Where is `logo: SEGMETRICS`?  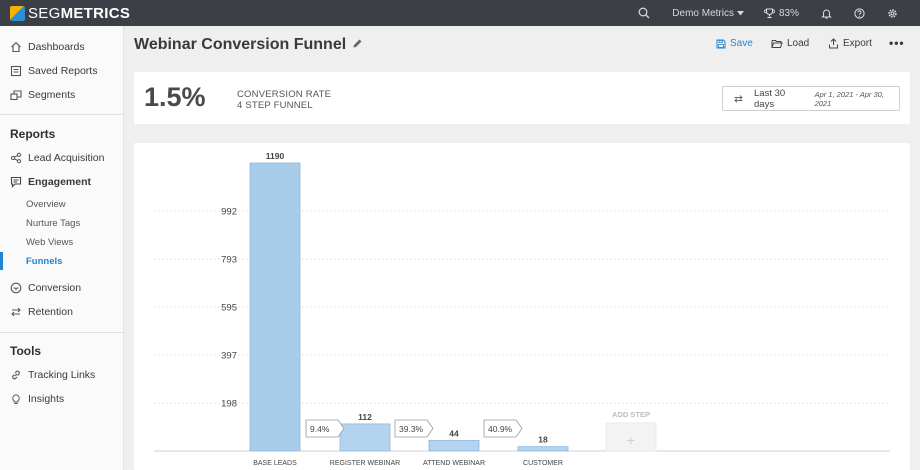 logo: SEGMETRICS is located at coordinates (70, 13).